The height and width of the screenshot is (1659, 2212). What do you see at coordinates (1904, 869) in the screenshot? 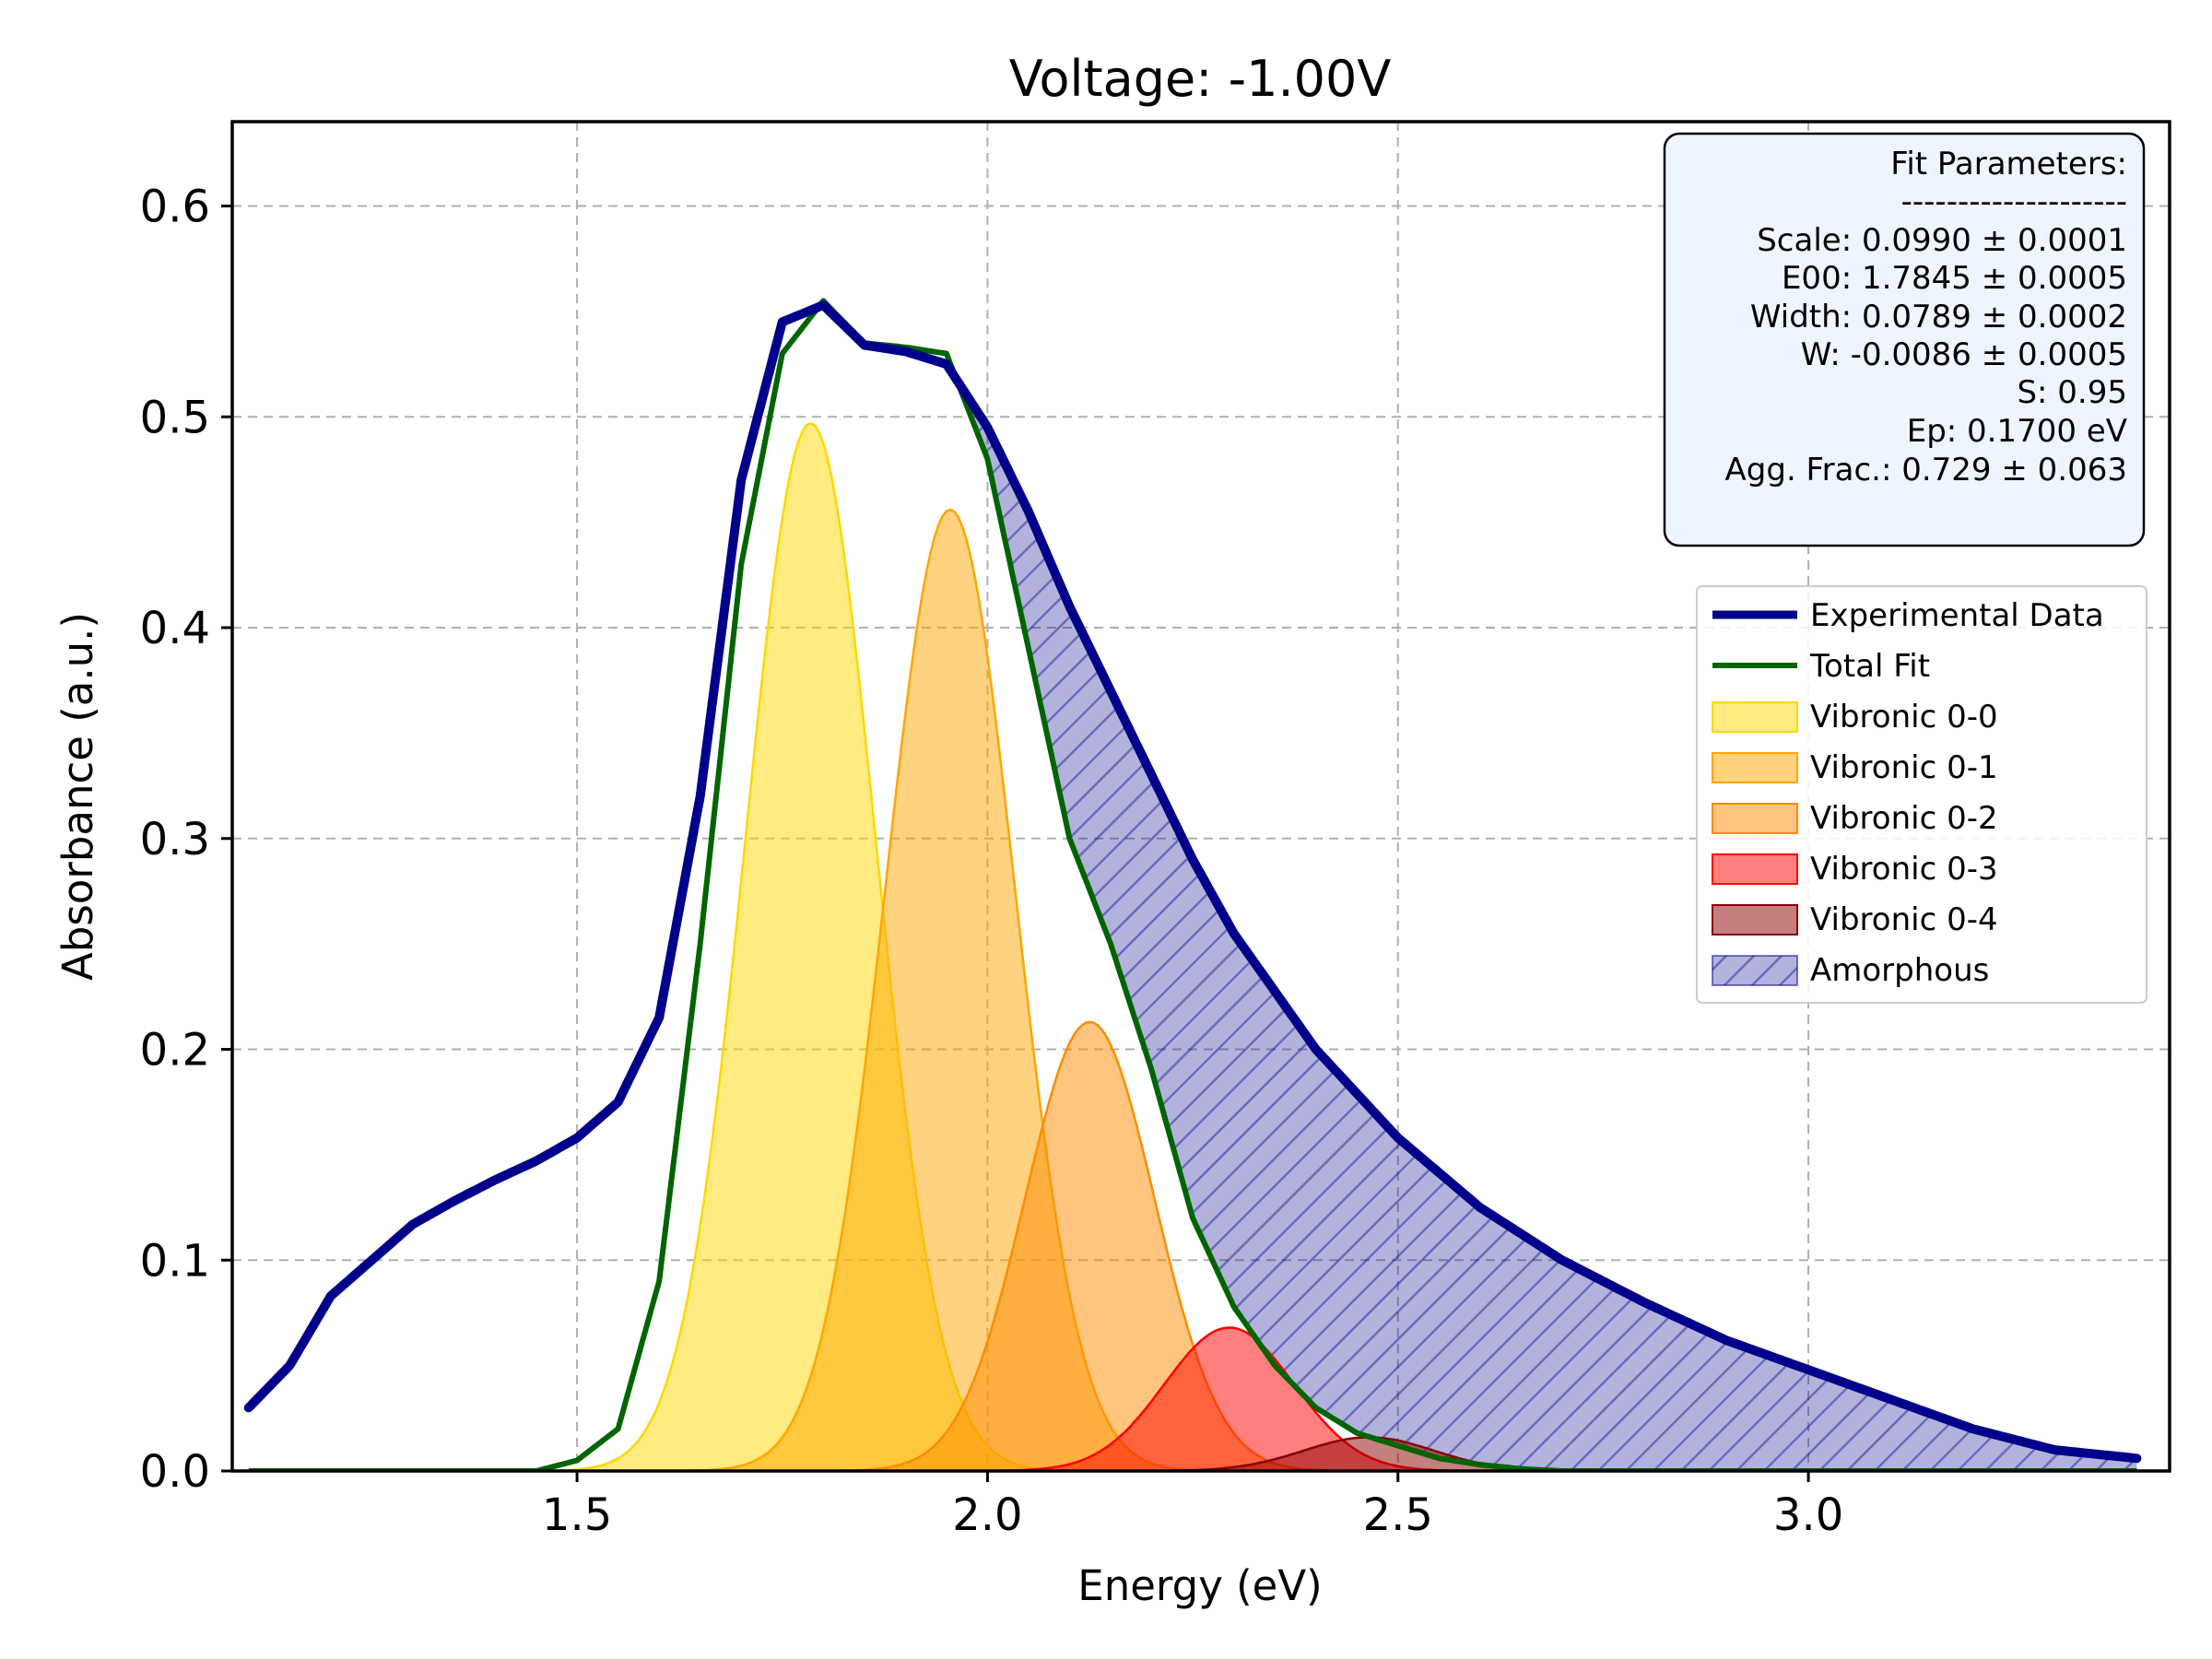
I see `legend-label-vibronic-0-3: Vibronic 0-3` at bounding box center [1904, 869].